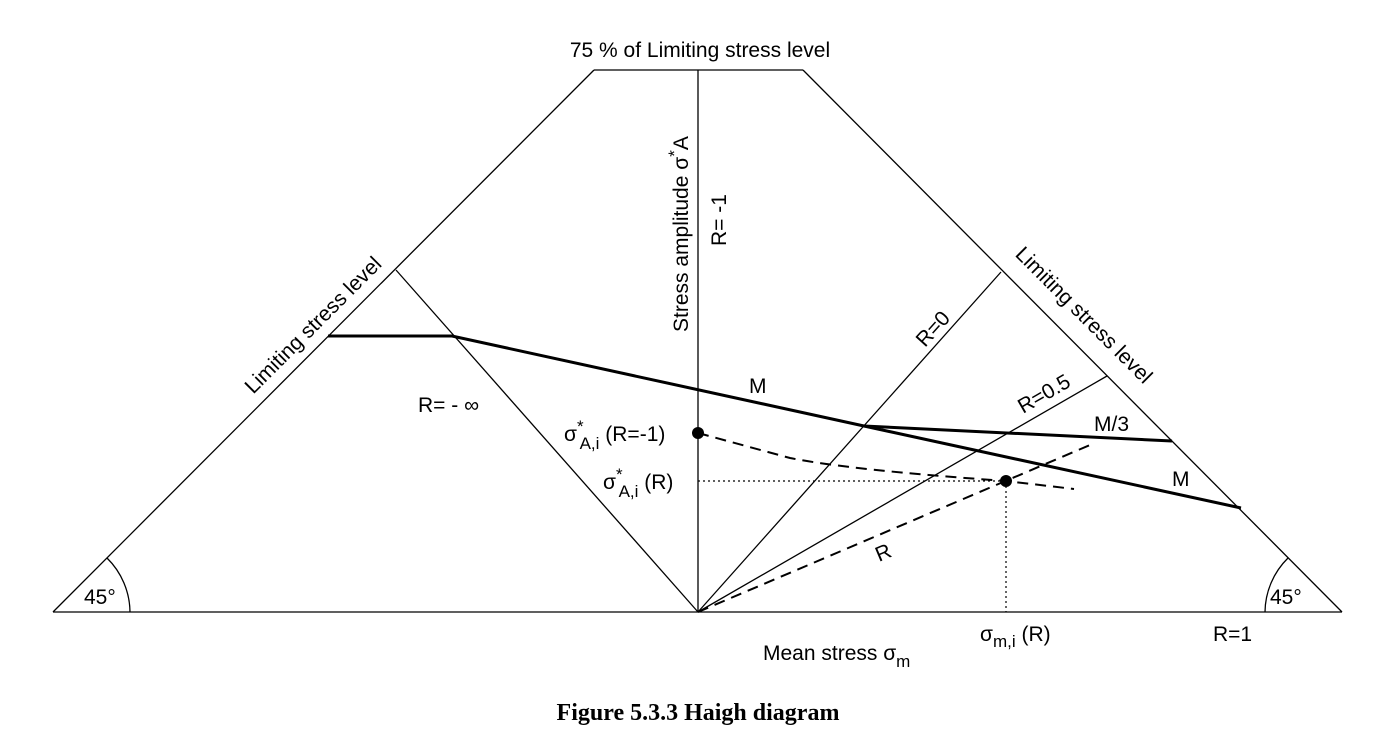  Describe the element at coordinates (1018, 433) in the screenshot. I see `m-third-curve` at that location.